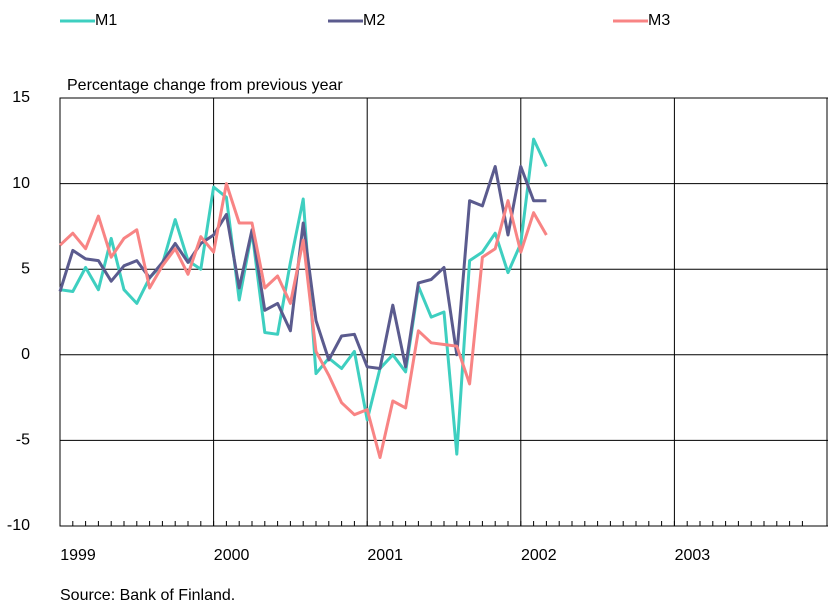  Describe the element at coordinates (106, 20) in the screenshot. I see `legend-label: M1` at that location.